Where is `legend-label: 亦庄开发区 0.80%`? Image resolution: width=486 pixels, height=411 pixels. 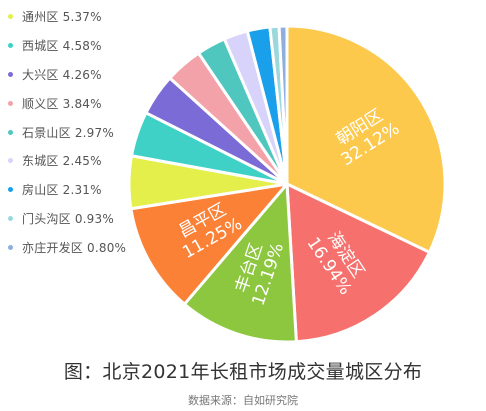 legend-label: 亦庄开发区 0.80% is located at coordinates (74, 248).